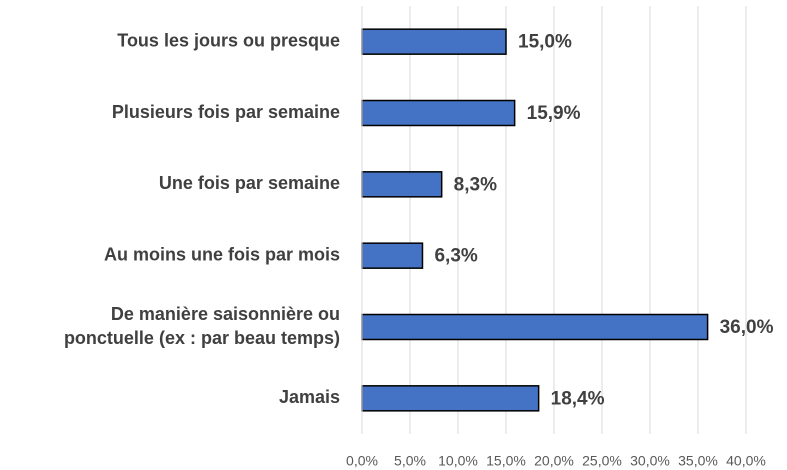  I want to click on data-label: 15,0%, so click(545, 42).